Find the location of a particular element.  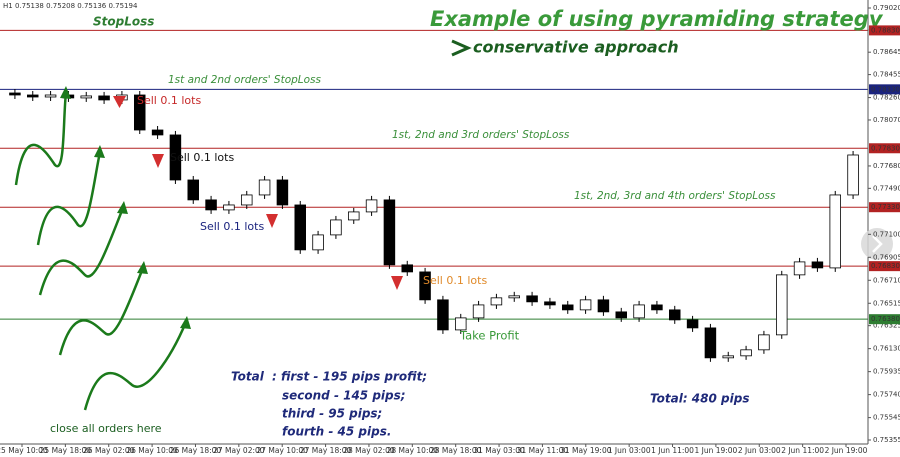

scroll-button is located at coordinates (877, 244).